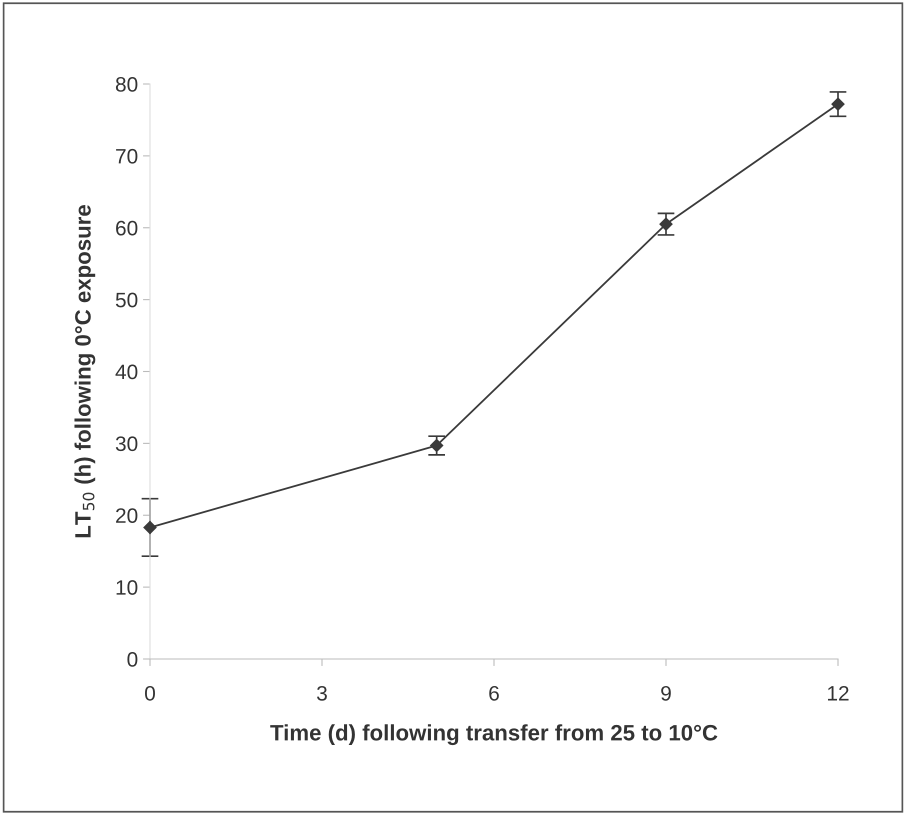  What do you see at coordinates (127, 300) in the screenshot?
I see `y-tick-label: 50` at bounding box center [127, 300].